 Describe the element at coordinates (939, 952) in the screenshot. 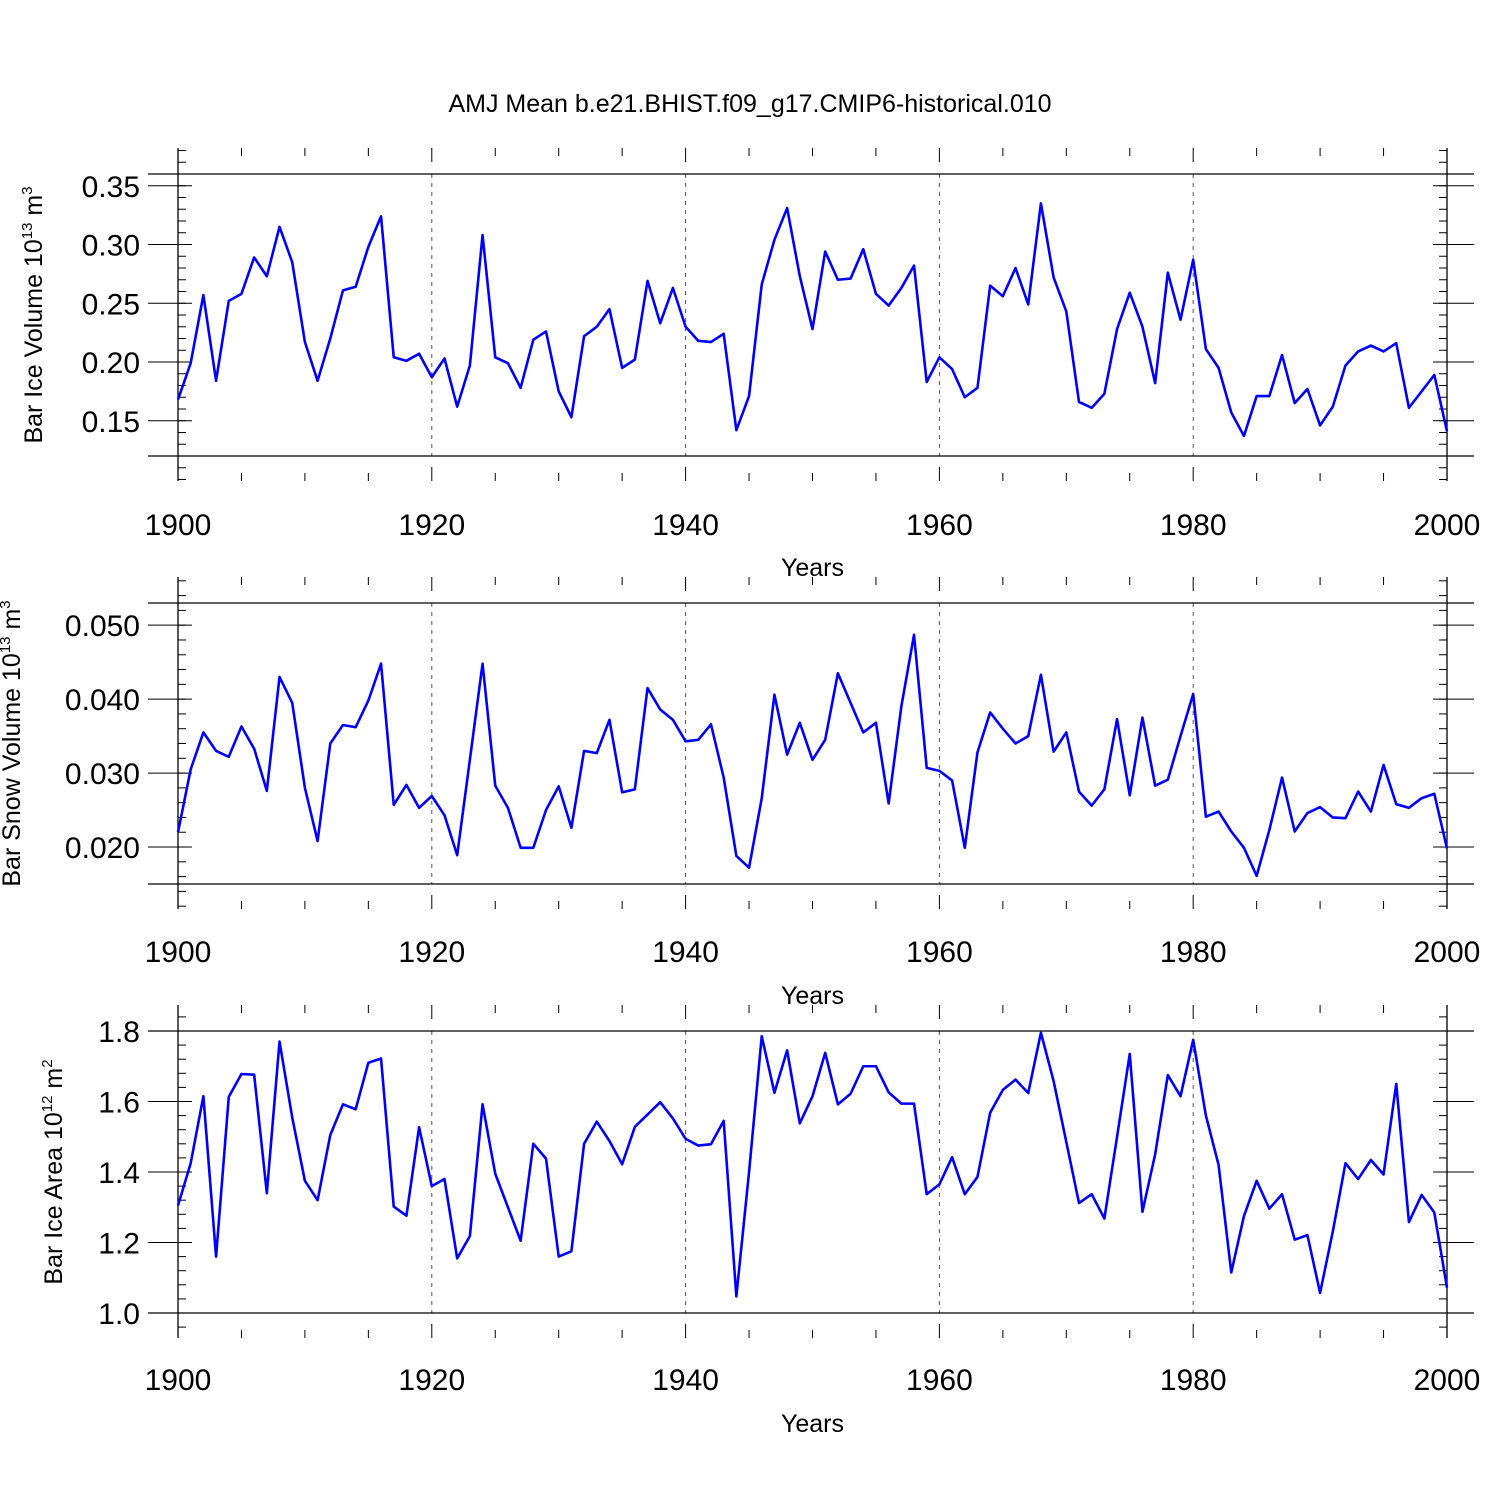

I see `snow-volume-xtick-label: 1960` at that location.